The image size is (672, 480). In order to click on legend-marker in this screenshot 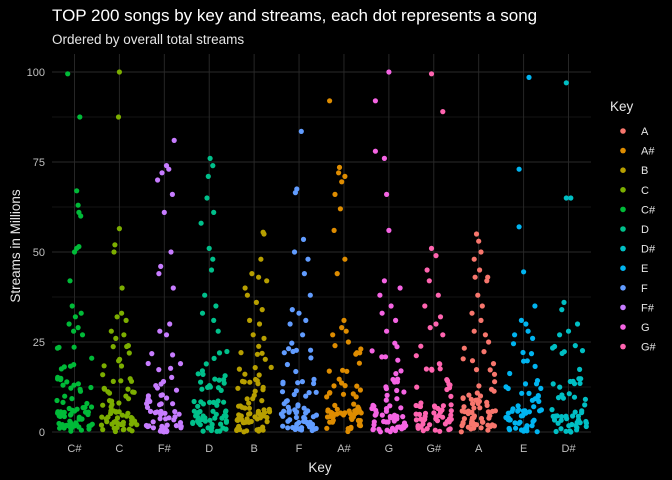, I will do `click(623, 268)`.